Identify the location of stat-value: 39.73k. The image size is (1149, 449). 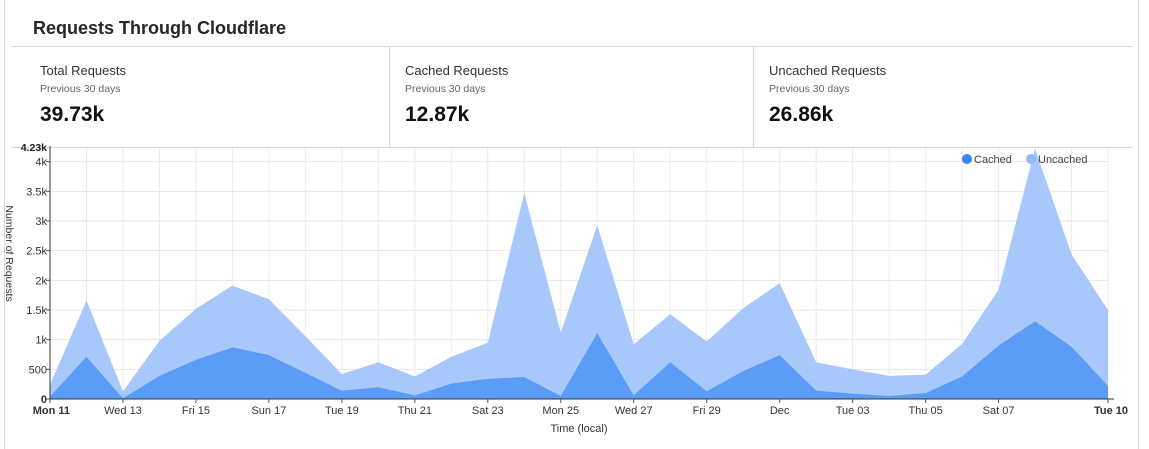
(72, 114).